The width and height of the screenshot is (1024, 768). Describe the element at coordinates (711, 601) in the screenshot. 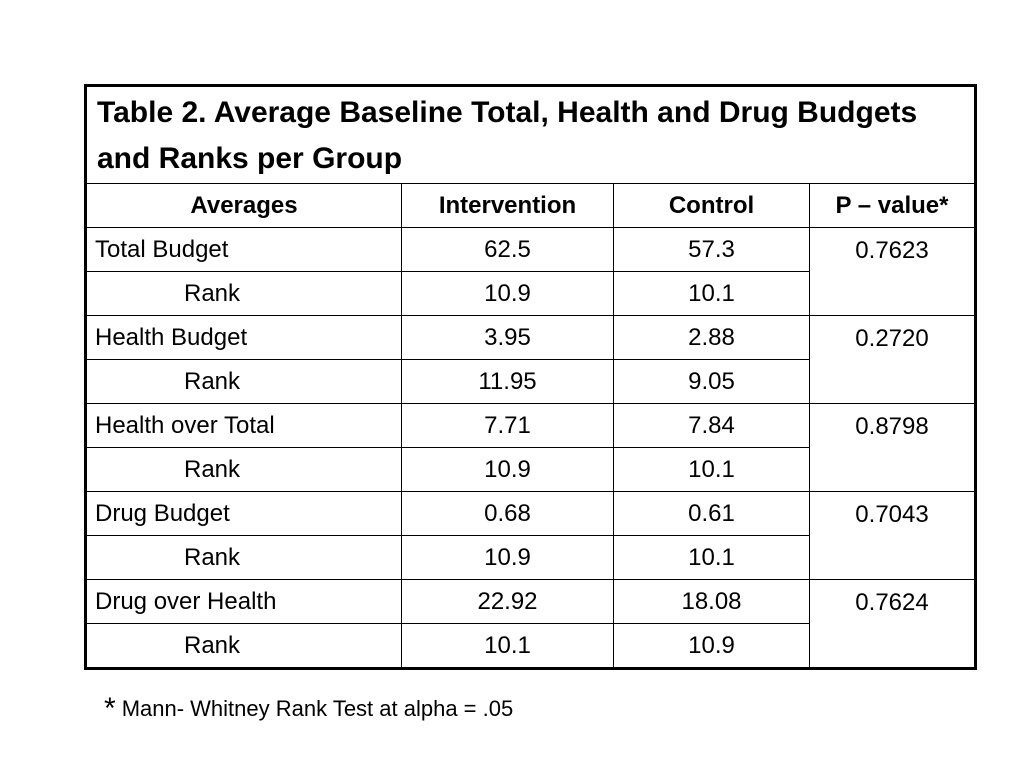

I see `control-value: 18.08` at that location.